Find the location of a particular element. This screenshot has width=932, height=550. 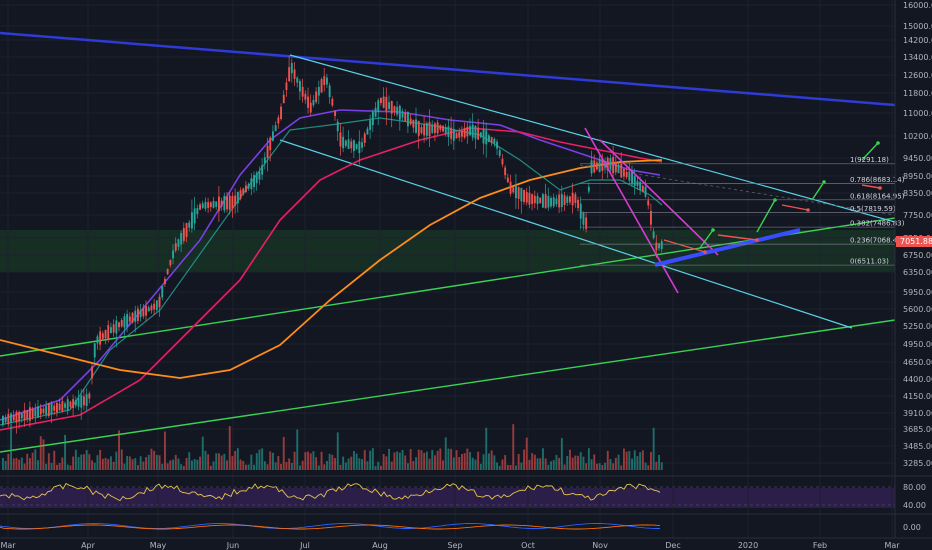

fib-level-label: 0.382(7486.83) is located at coordinates (877, 224).